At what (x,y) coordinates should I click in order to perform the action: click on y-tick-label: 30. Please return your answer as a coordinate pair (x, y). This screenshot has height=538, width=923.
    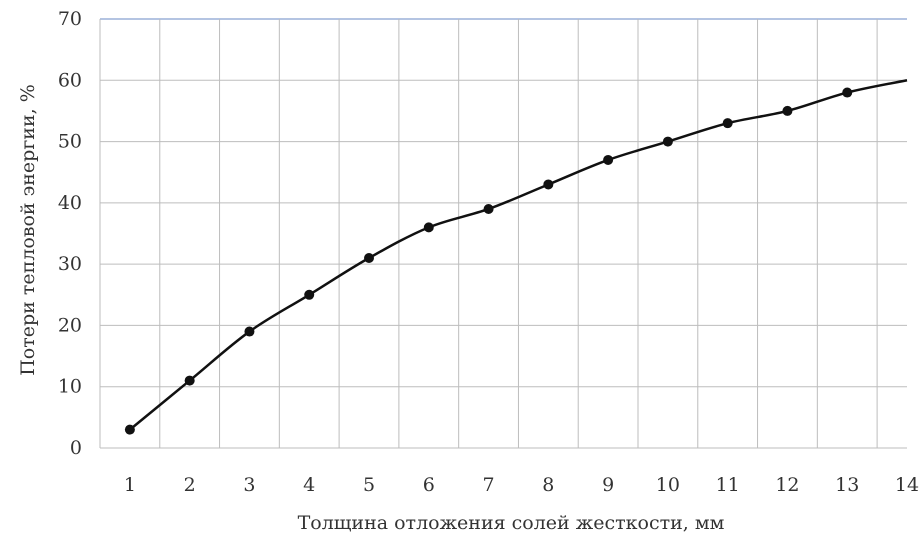
    Looking at the image, I should click on (70, 264).